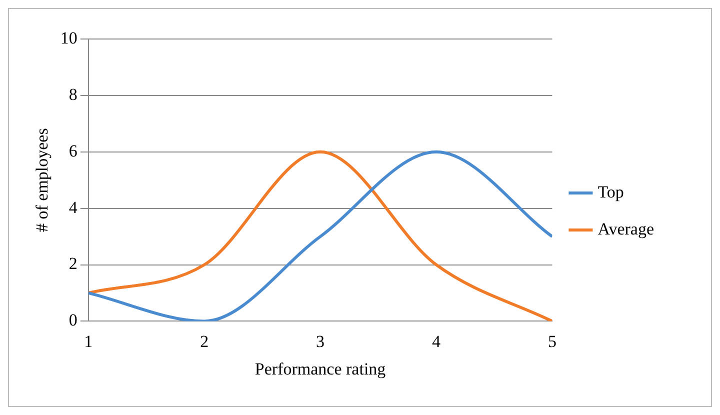  Describe the element at coordinates (320, 368) in the screenshot. I see `x-axis-title: Performance rating` at that location.